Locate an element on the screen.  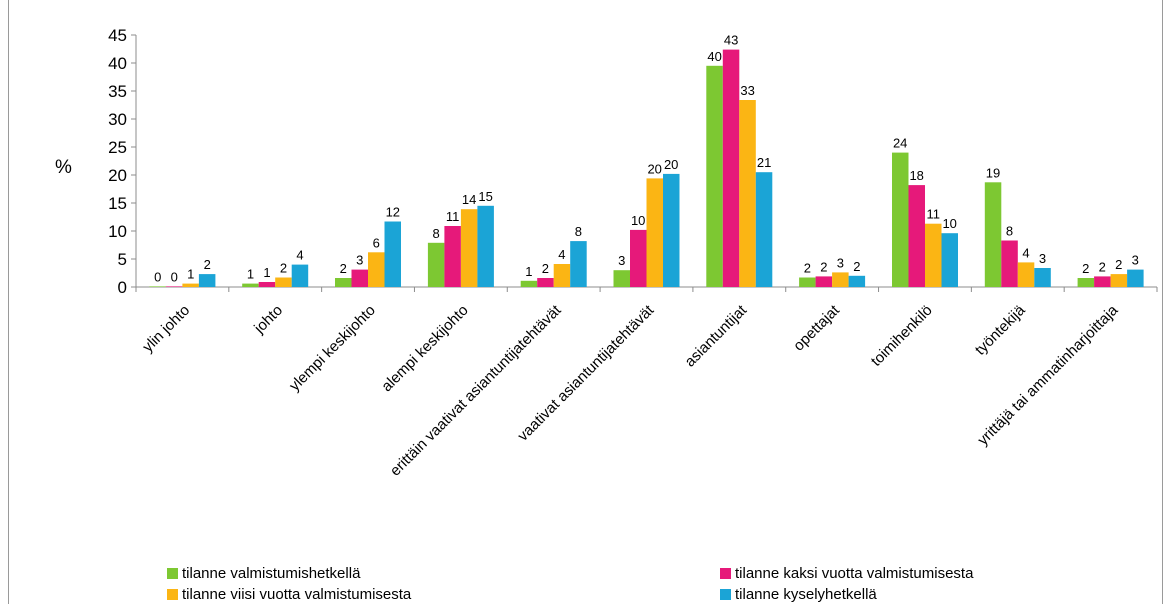
y-tick-label: 35 is located at coordinates (117, 91).